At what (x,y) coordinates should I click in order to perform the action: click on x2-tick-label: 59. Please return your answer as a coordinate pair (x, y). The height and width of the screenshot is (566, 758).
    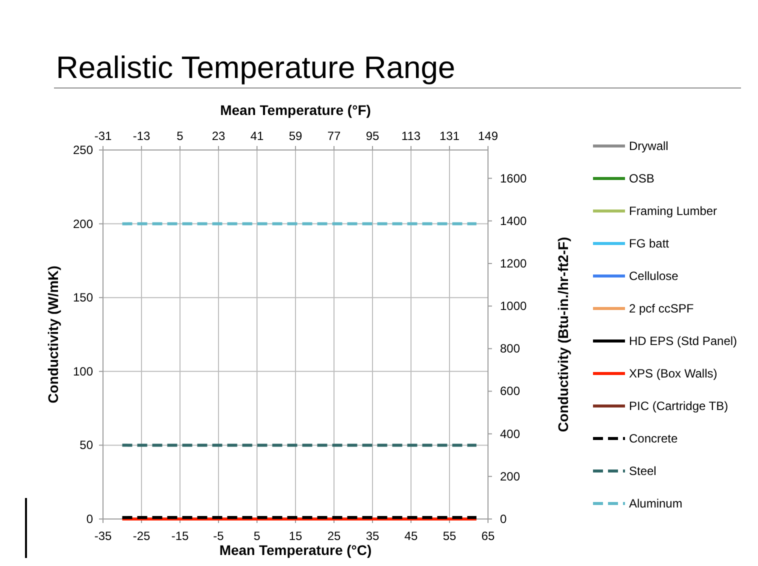
    Looking at the image, I should click on (295, 136).